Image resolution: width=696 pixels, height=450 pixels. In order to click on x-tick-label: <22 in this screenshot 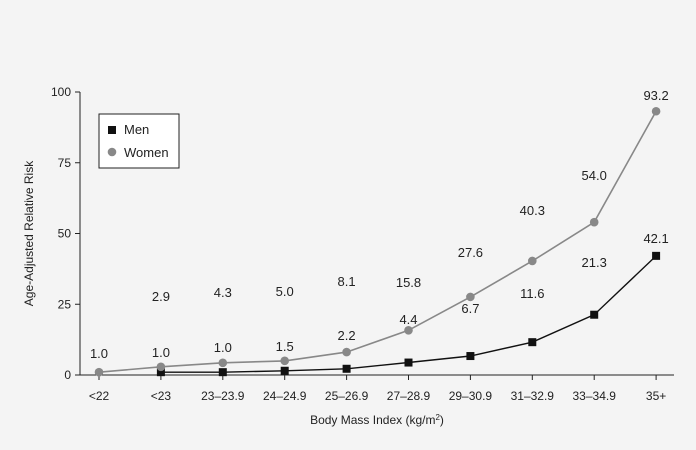, I will do `click(99, 396)`.